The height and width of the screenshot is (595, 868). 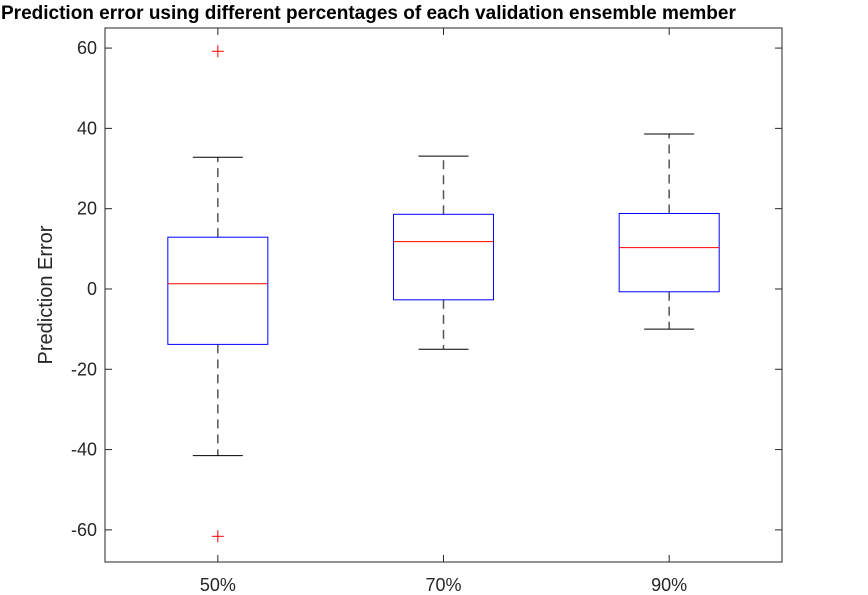 What do you see at coordinates (443, 585) in the screenshot?
I see `x-tick-label: 70%` at bounding box center [443, 585].